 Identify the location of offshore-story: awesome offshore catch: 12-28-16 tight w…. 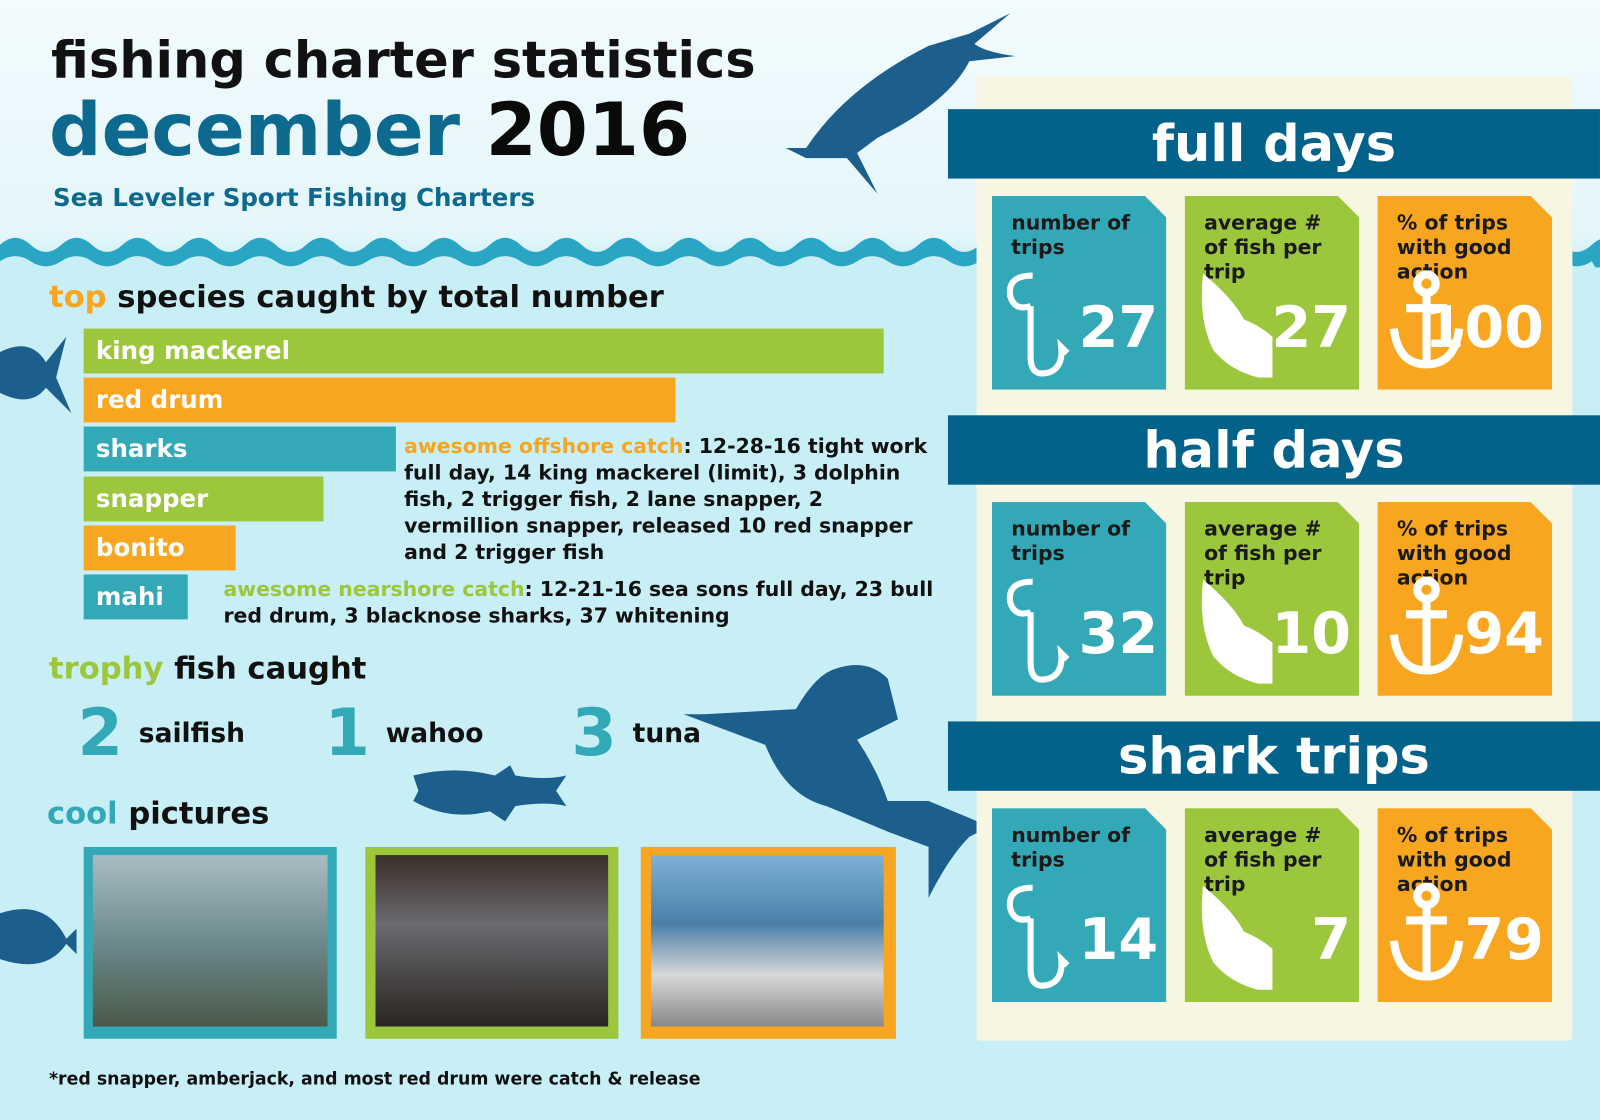
(669, 499).